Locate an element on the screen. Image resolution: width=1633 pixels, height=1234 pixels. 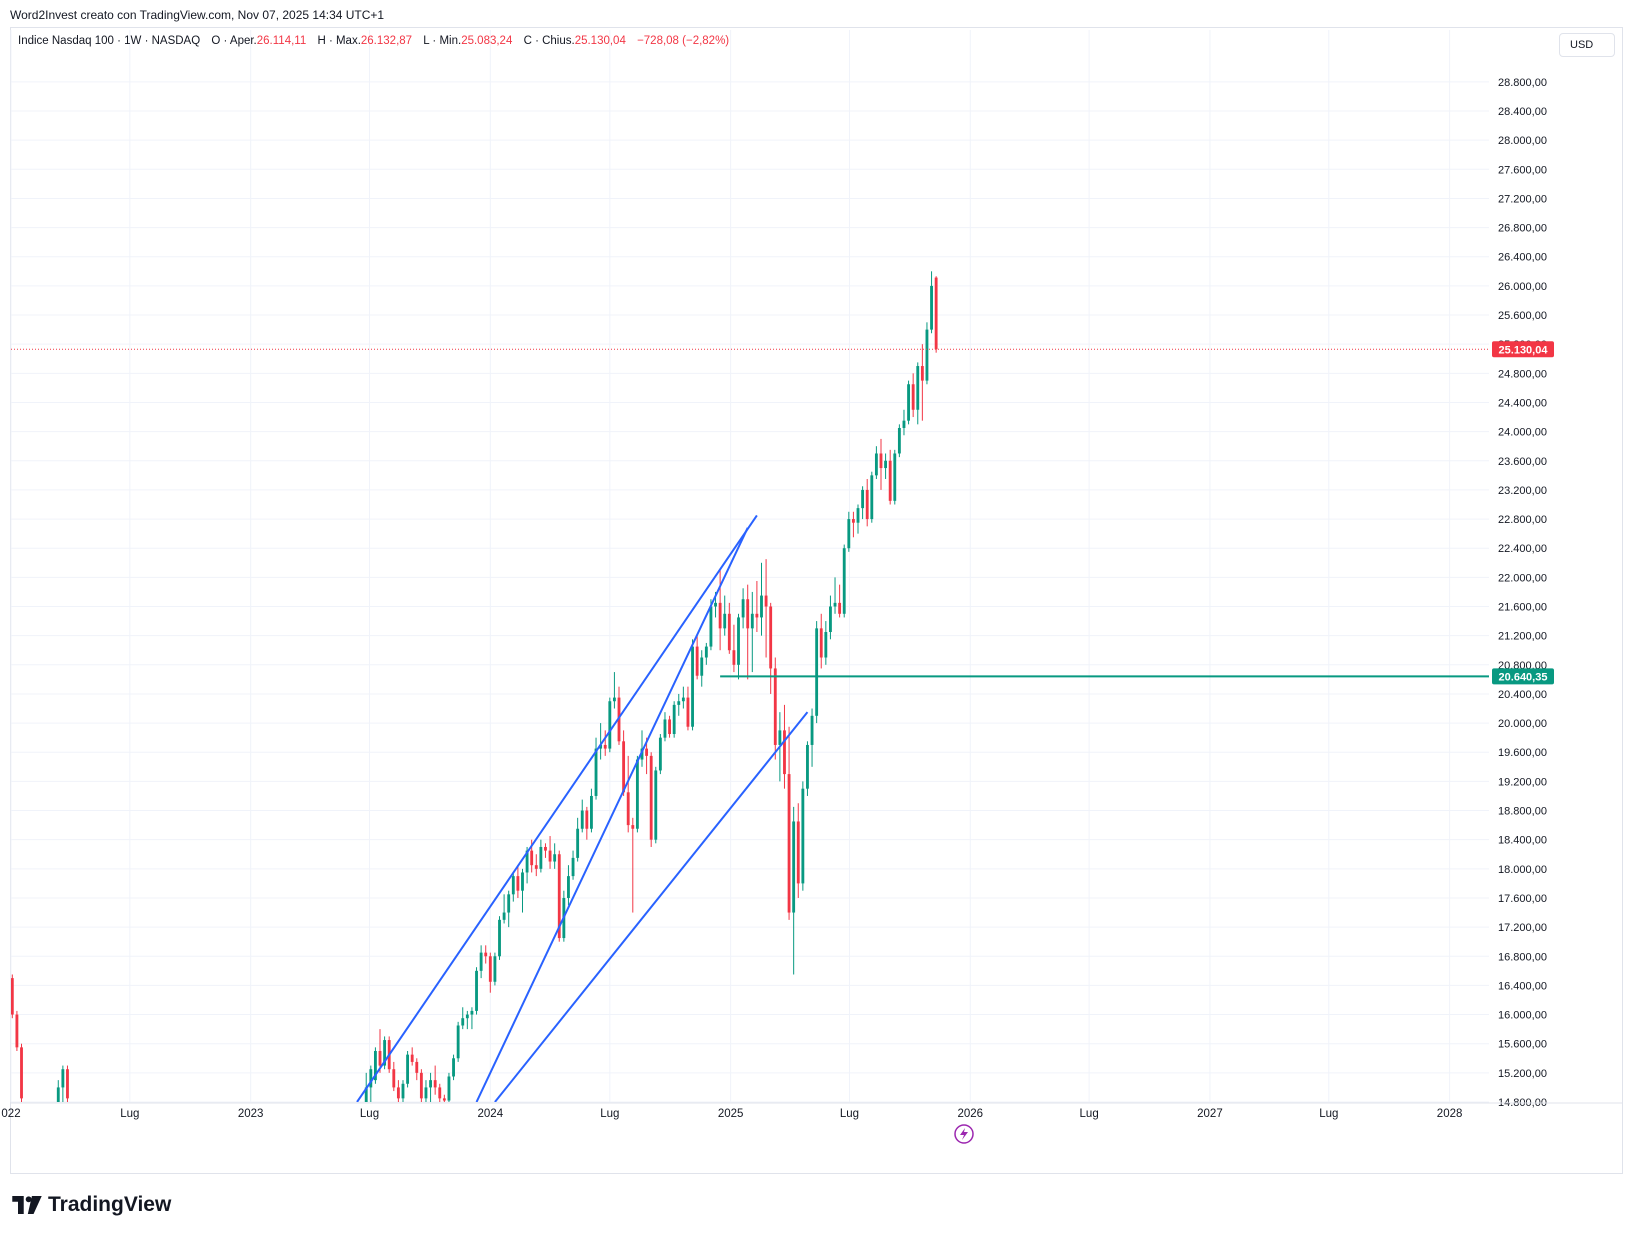
symbol-label: Indice Nasdaq 100 · 1W · NASDAQ is located at coordinates (109, 41).